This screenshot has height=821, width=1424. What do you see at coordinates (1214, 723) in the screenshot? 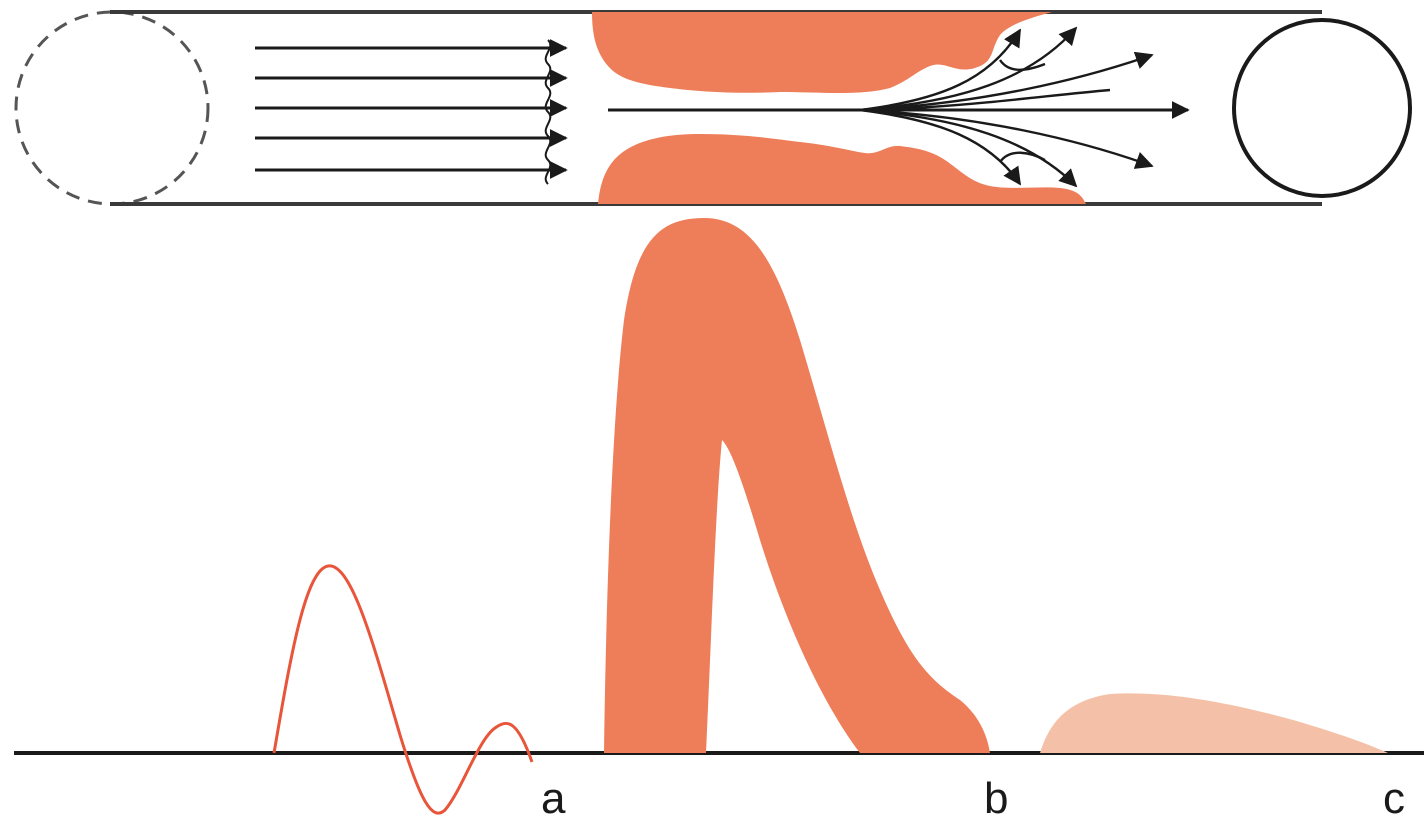
I see `spectral-envelope-light` at bounding box center [1214, 723].